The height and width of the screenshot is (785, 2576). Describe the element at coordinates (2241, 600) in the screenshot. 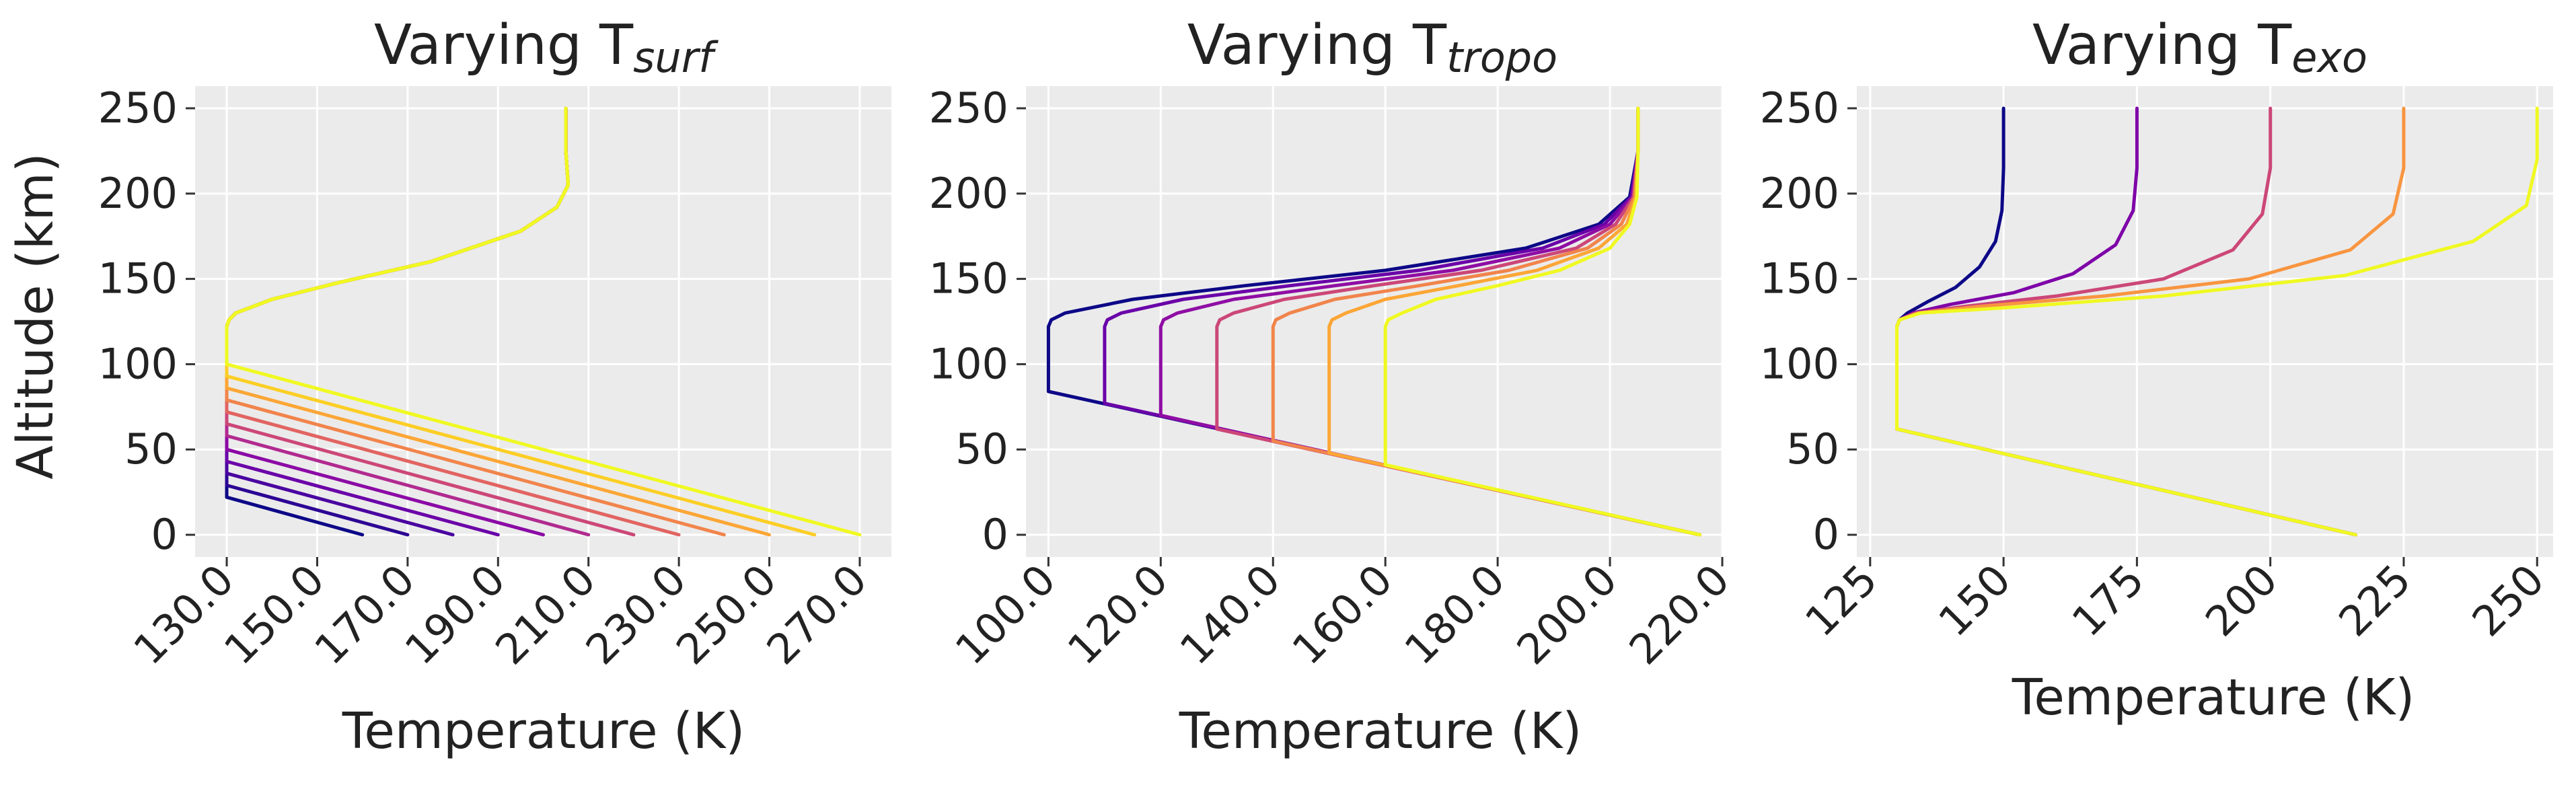

I see `x-tick-label: 200` at that location.